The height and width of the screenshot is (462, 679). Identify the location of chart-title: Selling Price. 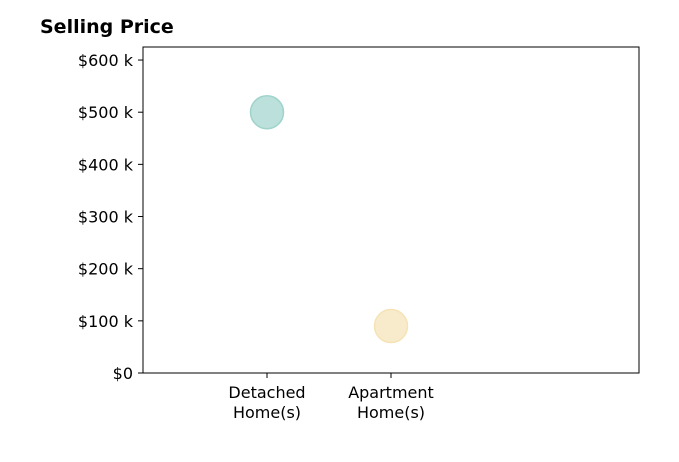
(107, 27).